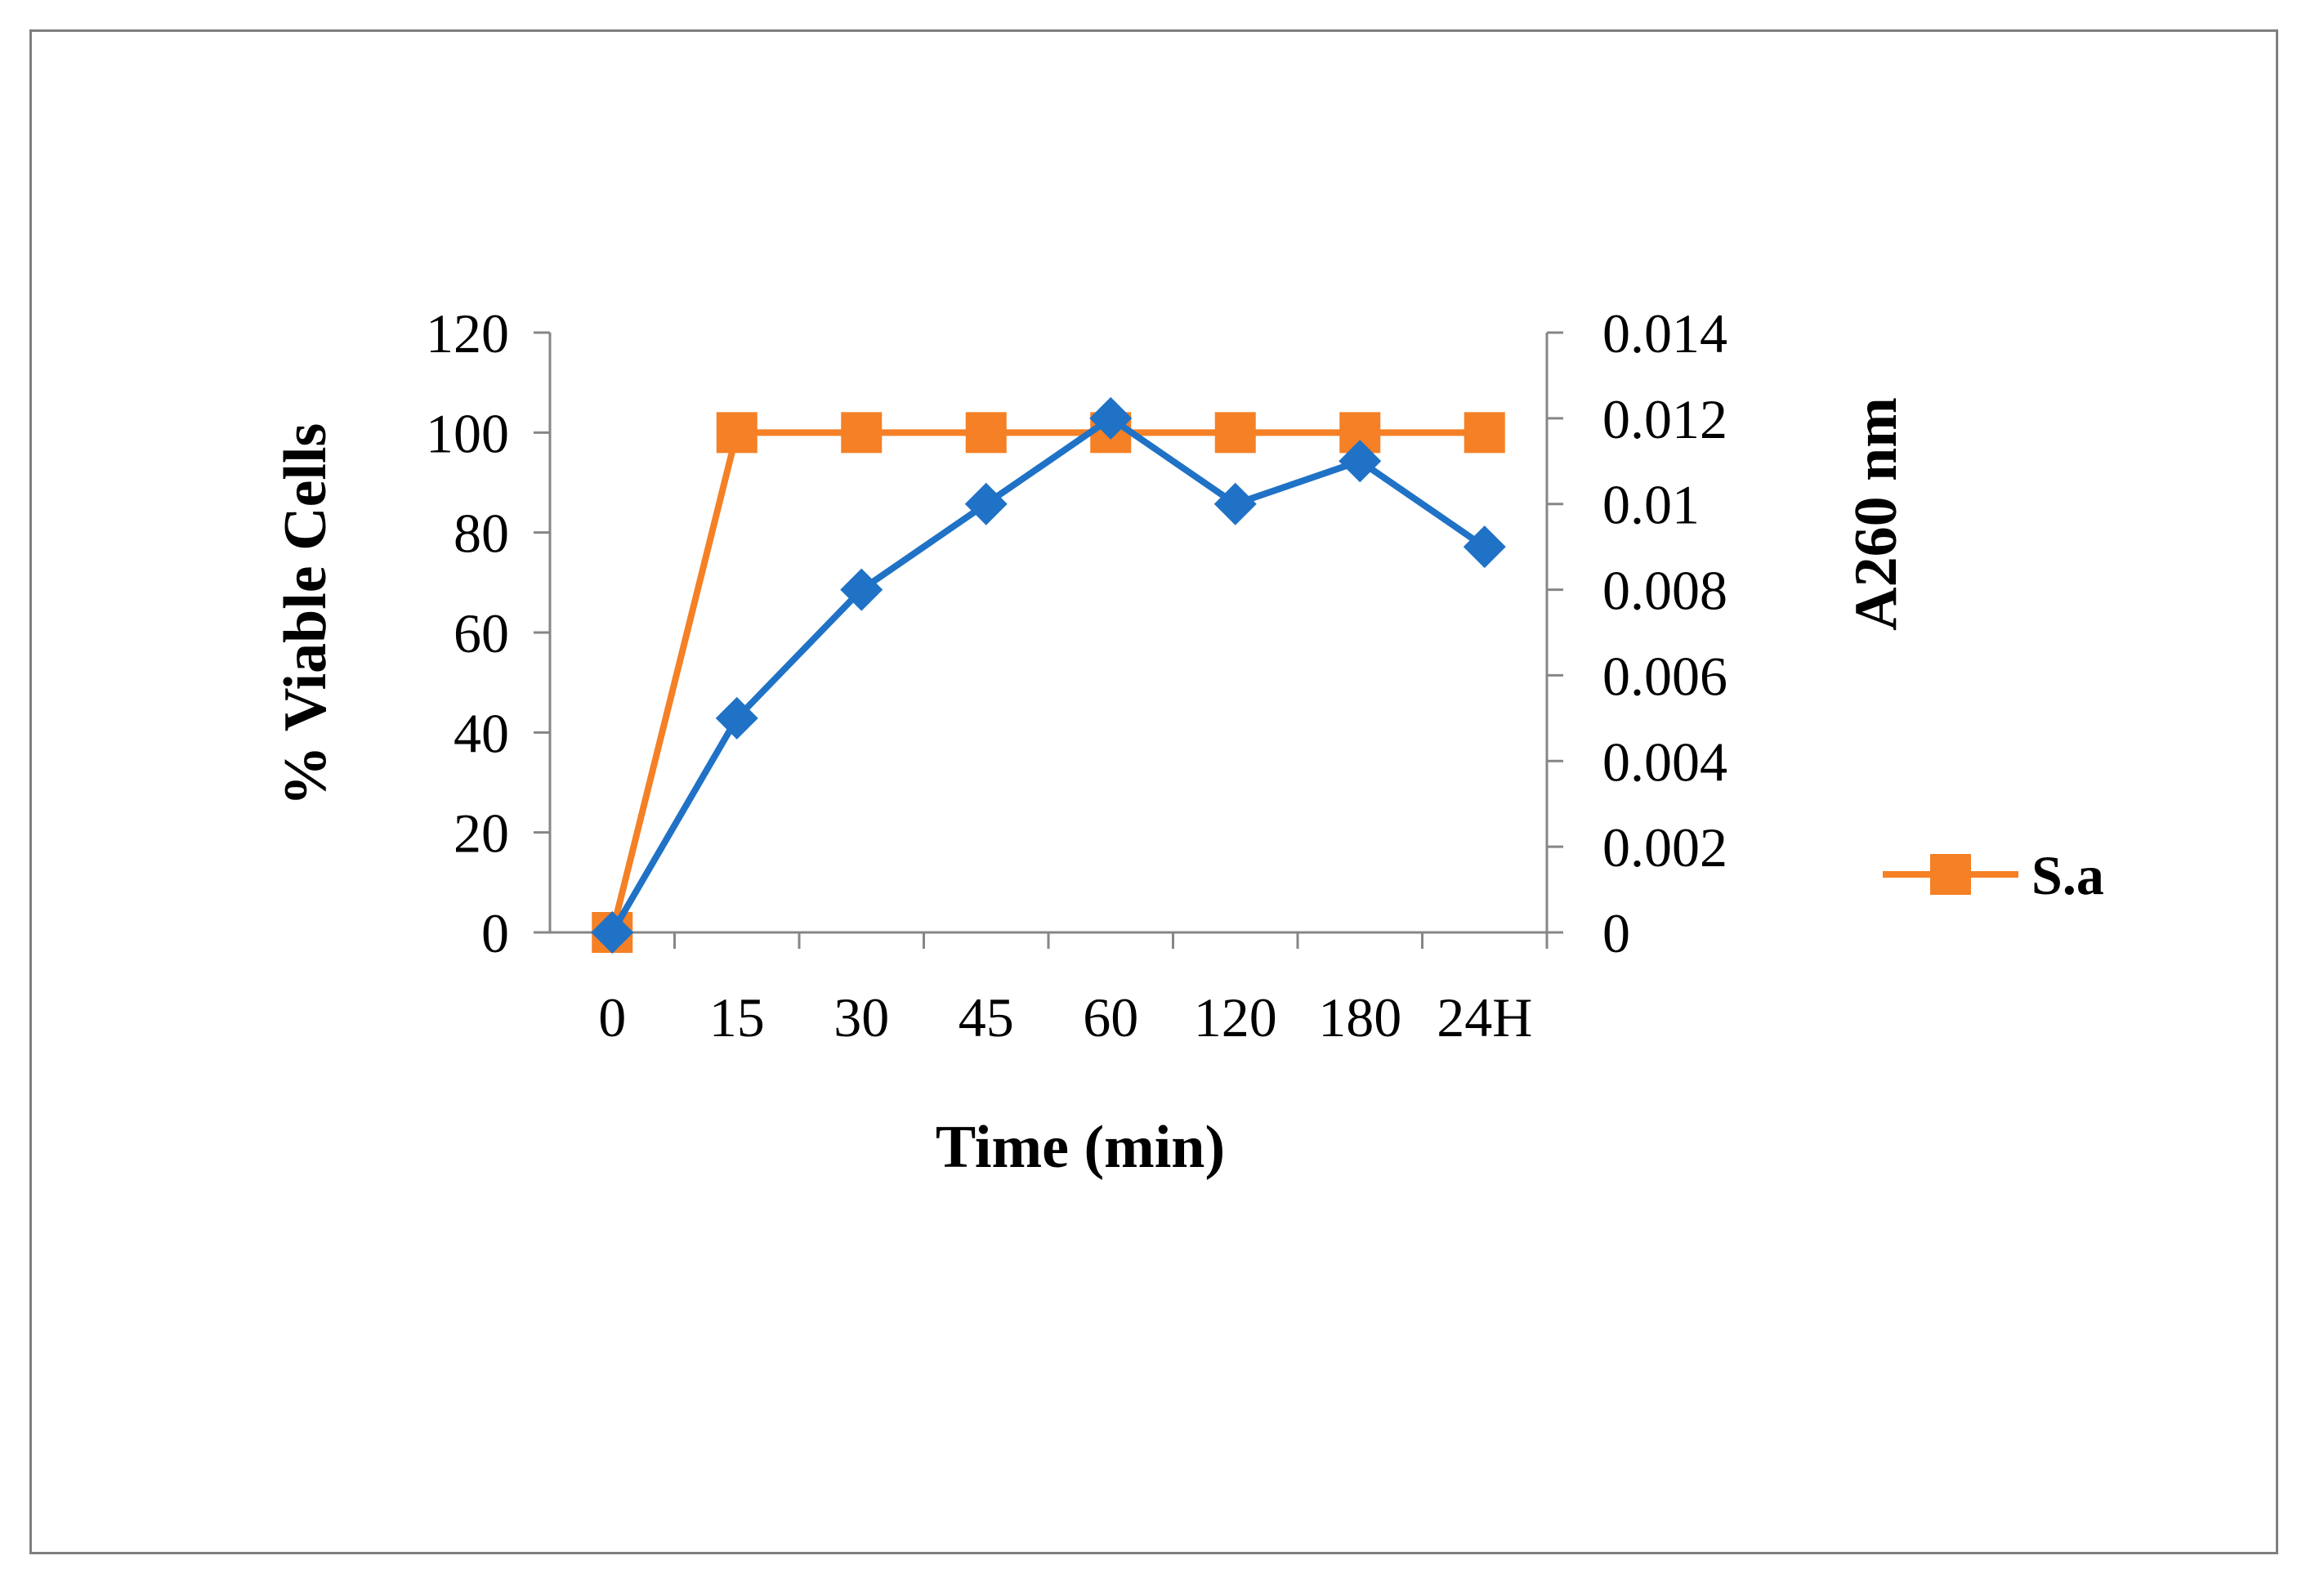  What do you see at coordinates (1993, 875) in the screenshot?
I see `legend: S.a` at bounding box center [1993, 875].